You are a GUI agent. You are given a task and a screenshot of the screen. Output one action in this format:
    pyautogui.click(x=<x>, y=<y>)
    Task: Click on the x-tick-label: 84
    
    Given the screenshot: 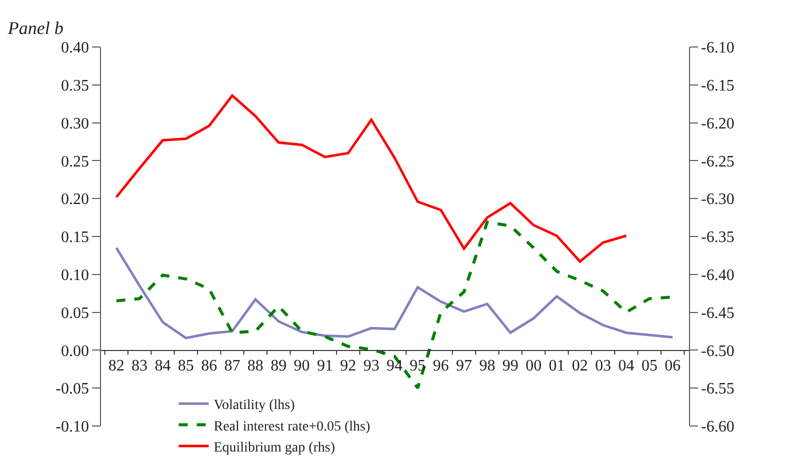 What is the action you would take?
    pyautogui.click(x=162, y=365)
    